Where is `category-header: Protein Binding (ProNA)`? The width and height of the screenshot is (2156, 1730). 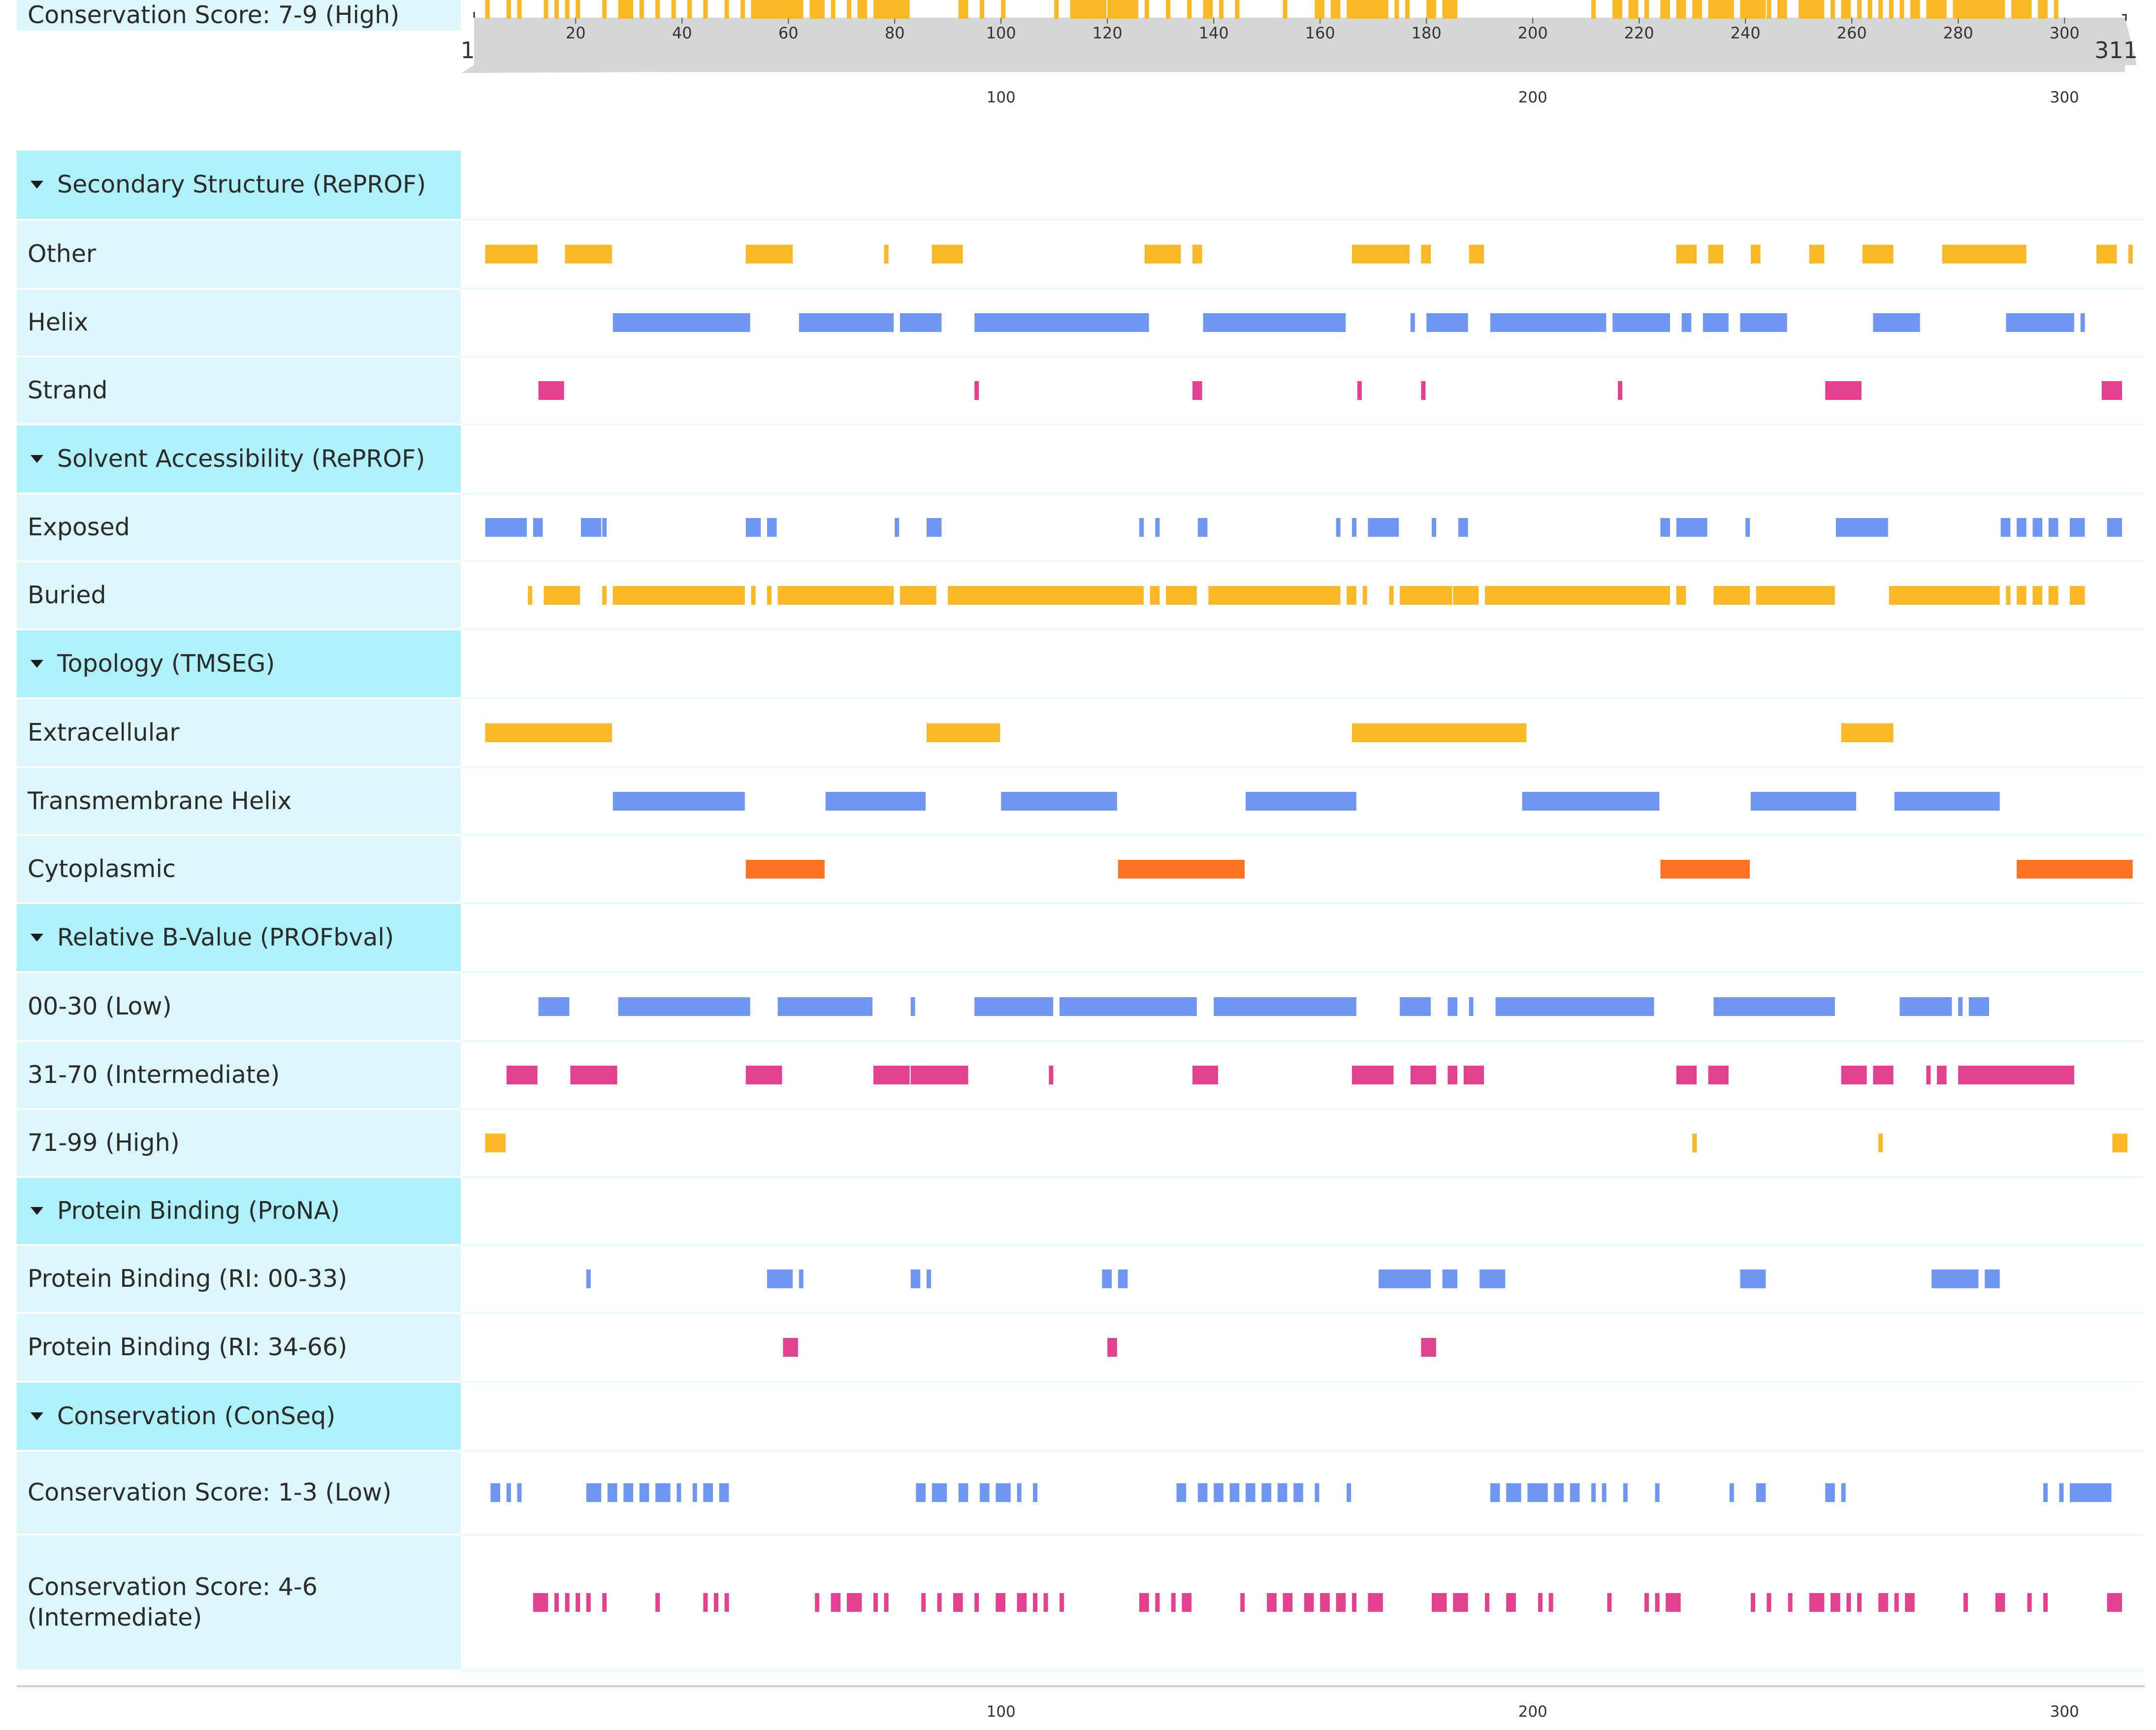
category-header: Protein Binding (ProNA) is located at coordinates (239, 1211).